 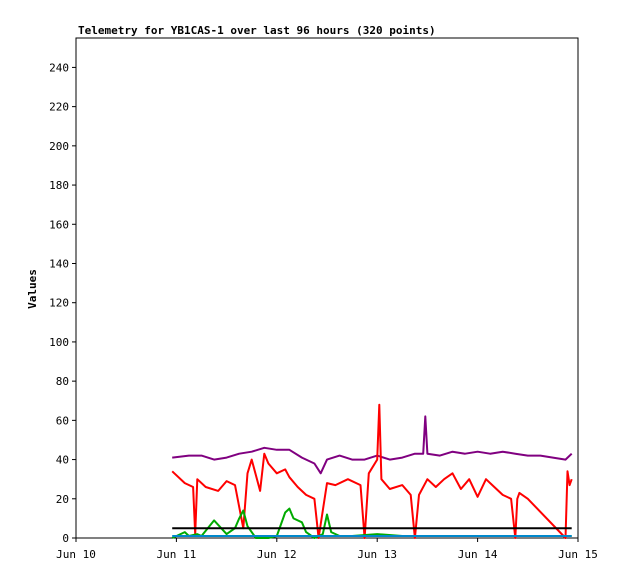 What do you see at coordinates (277, 554) in the screenshot?
I see `x-tick-label: Jun 12` at bounding box center [277, 554].